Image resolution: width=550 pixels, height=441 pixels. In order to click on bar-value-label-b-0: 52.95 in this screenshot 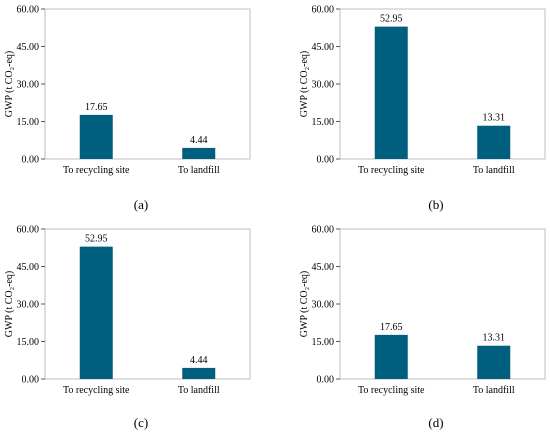, I will do `click(391, 19)`.